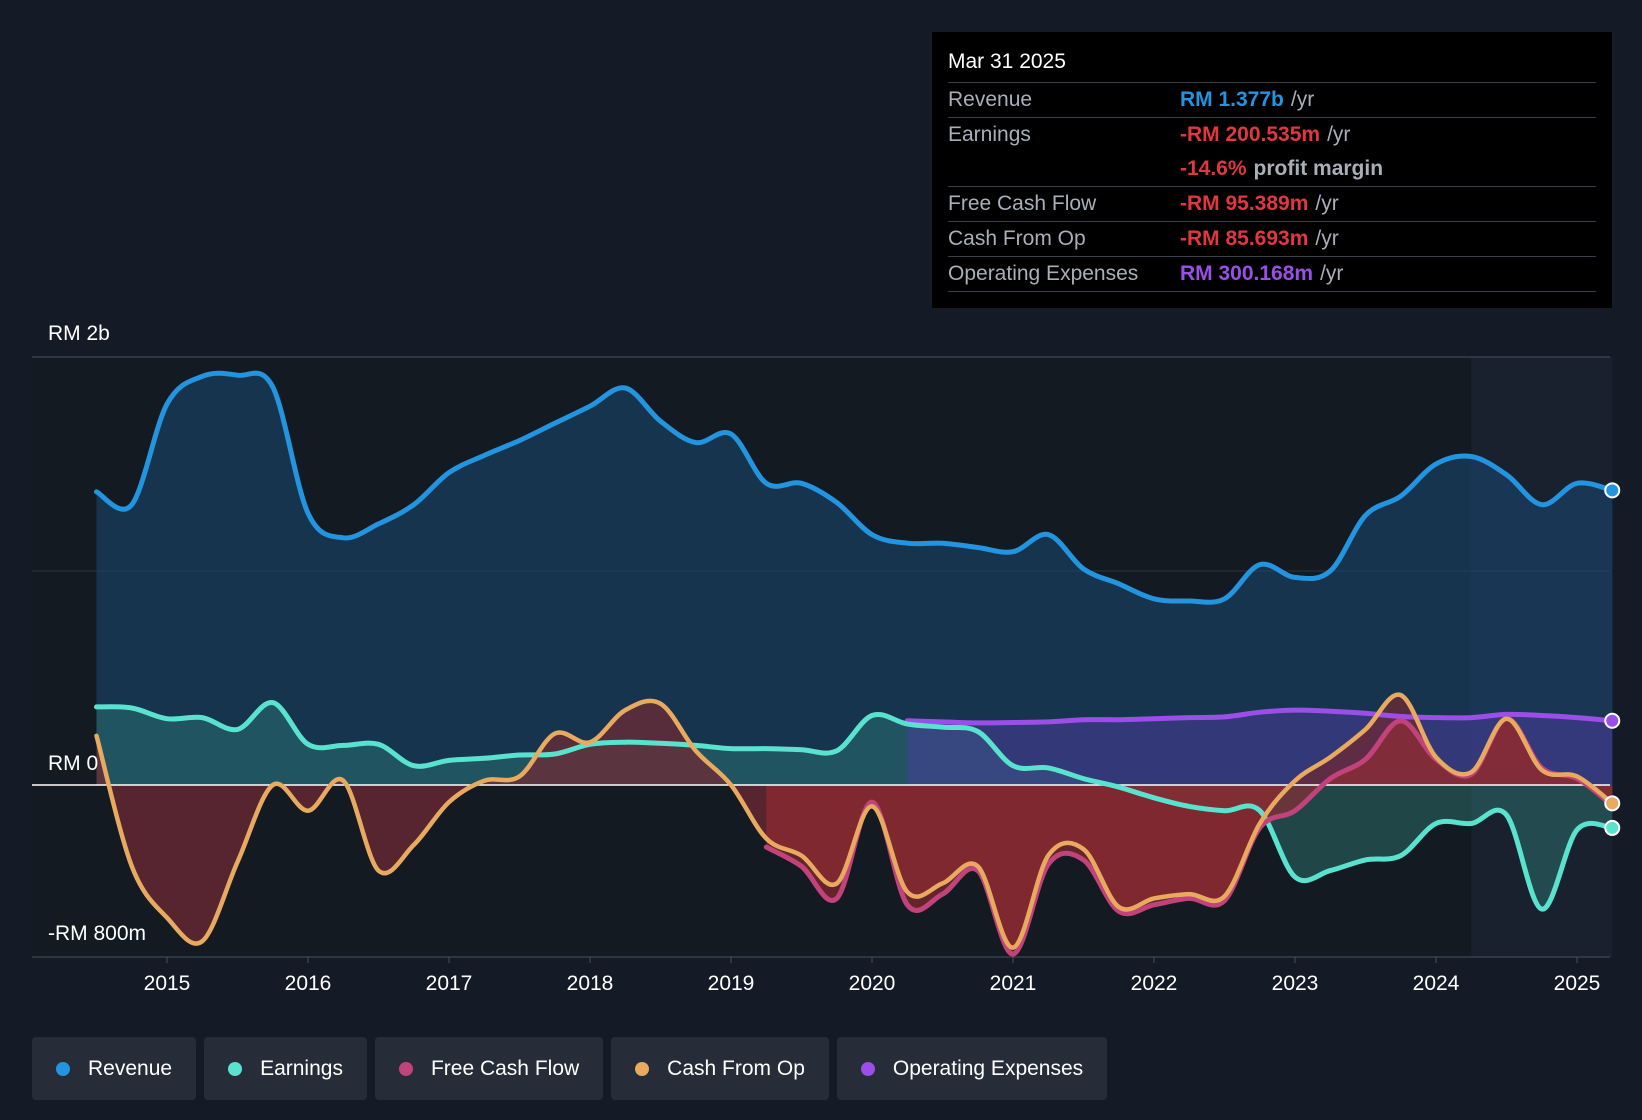  I want to click on x-tick-label: 2023, so click(1295, 983).